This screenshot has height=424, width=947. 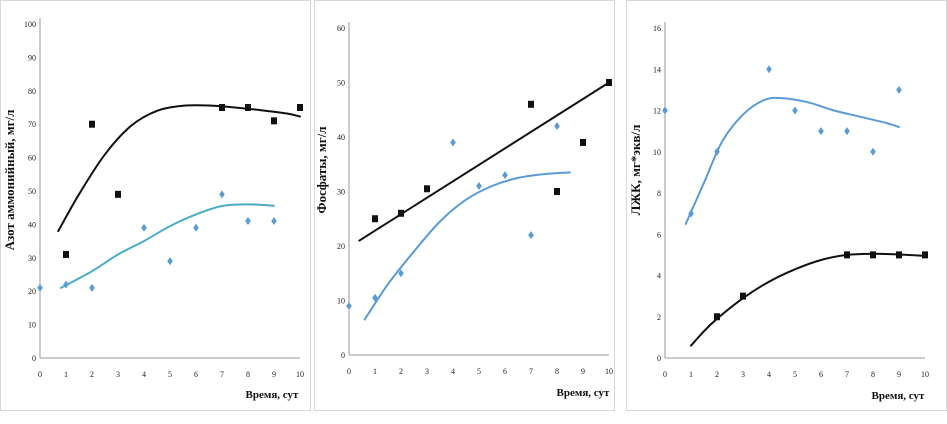 I want to click on y-axis-label: ЛЖК, мг*экв/л, so click(x=635, y=170).